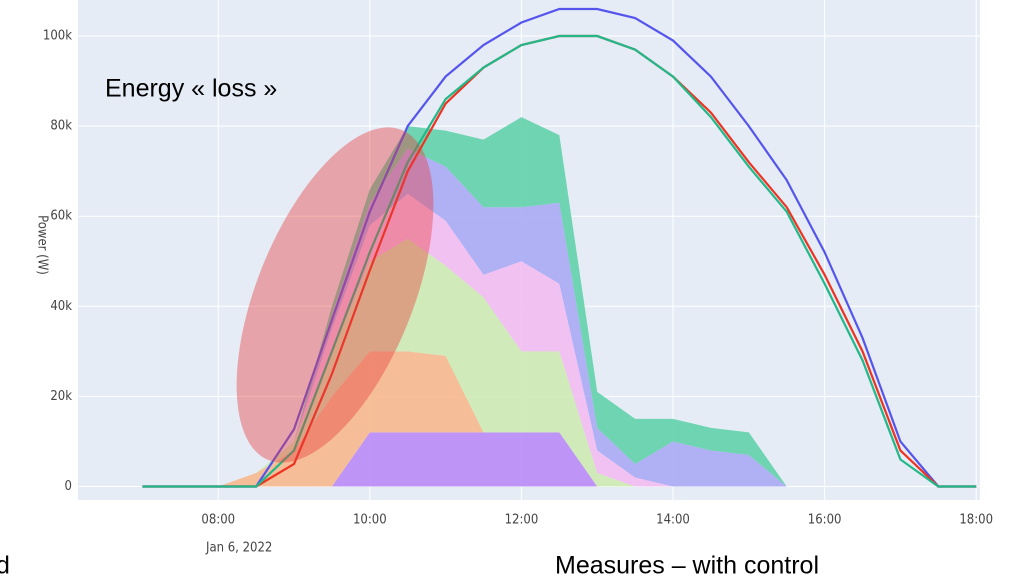 The width and height of the screenshot is (1011, 585). Describe the element at coordinates (522, 520) in the screenshot. I see `x-tick-label: 12:00` at that location.